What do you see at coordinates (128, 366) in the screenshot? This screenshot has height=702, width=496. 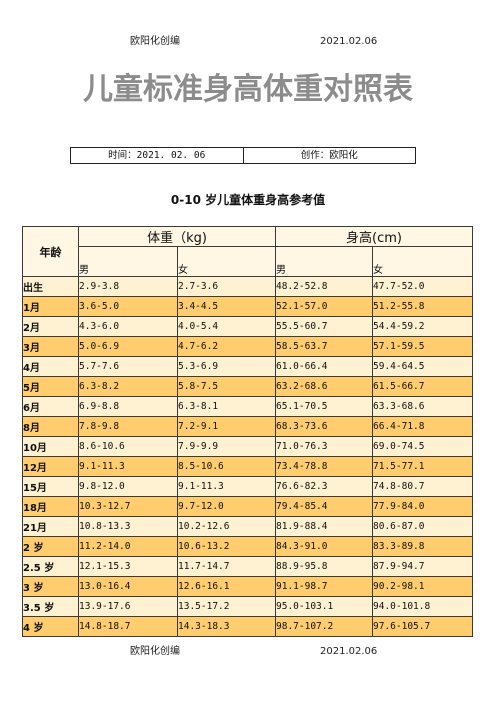 I see `weight-male-cell: 5.7-7.6` at bounding box center [128, 366].